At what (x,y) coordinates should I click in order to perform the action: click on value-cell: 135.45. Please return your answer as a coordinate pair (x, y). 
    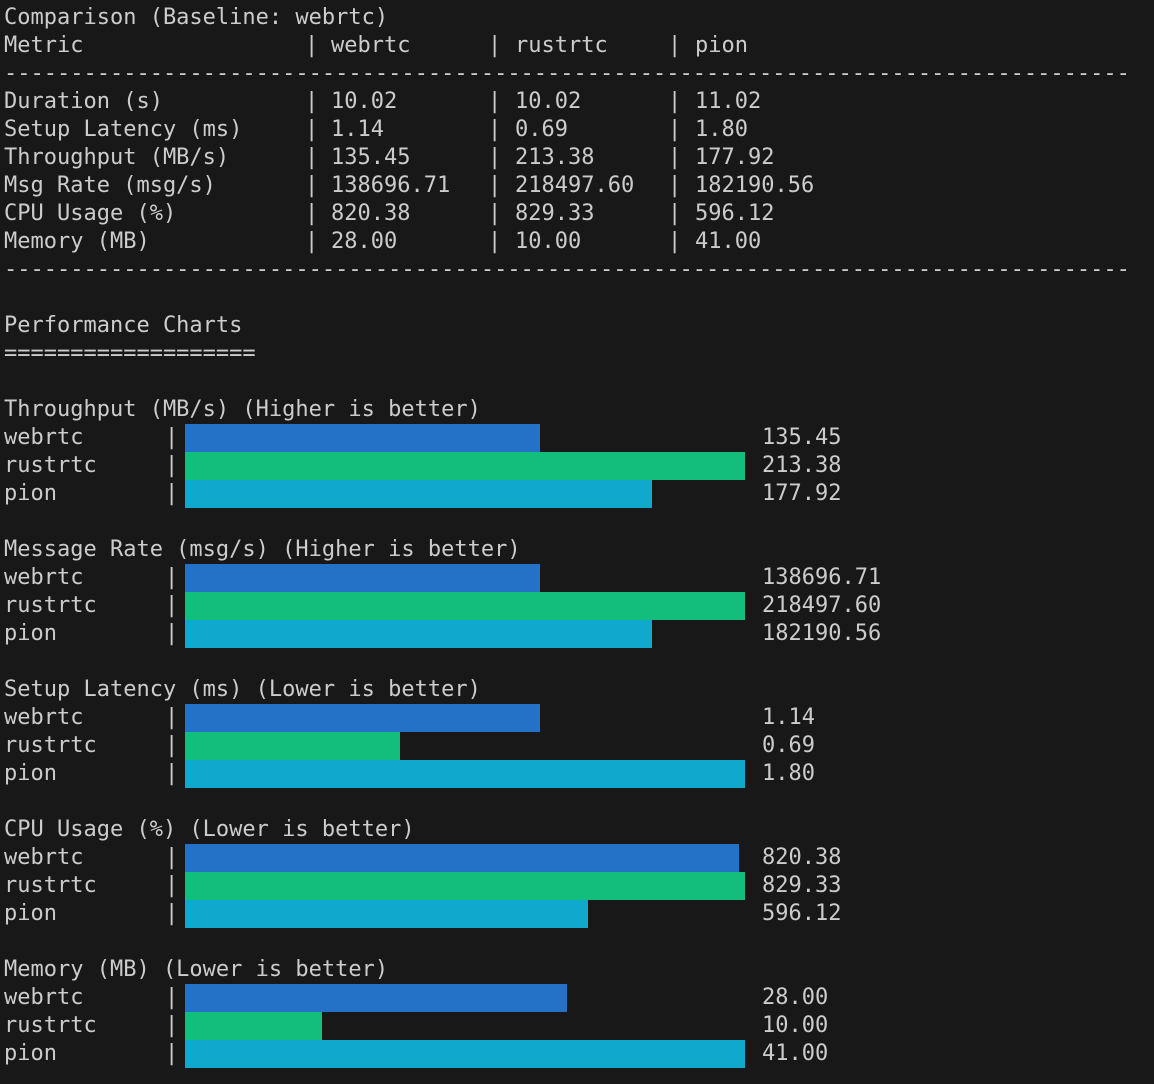
    Looking at the image, I should click on (371, 157).